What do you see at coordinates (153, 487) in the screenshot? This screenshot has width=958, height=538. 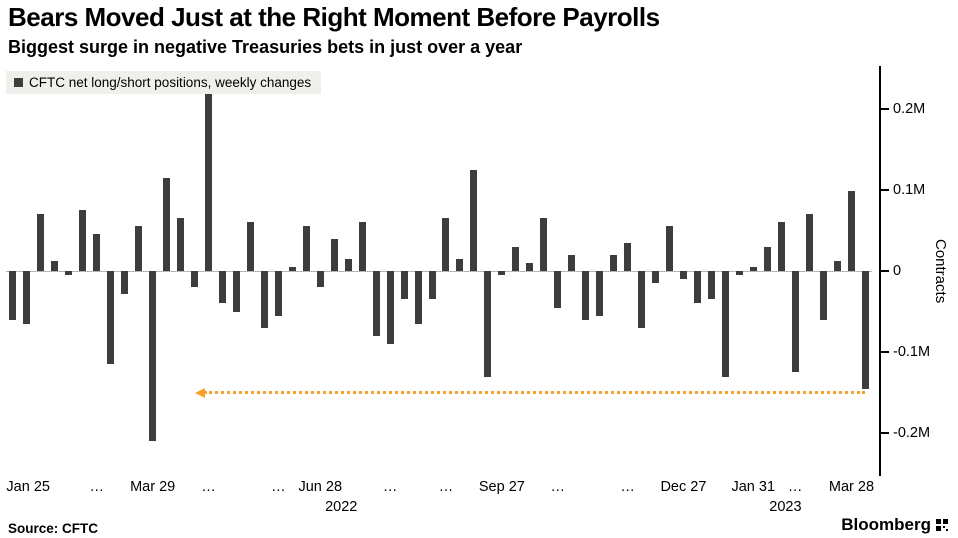 I see `x-axis-tick-label: Mar 29` at bounding box center [153, 487].